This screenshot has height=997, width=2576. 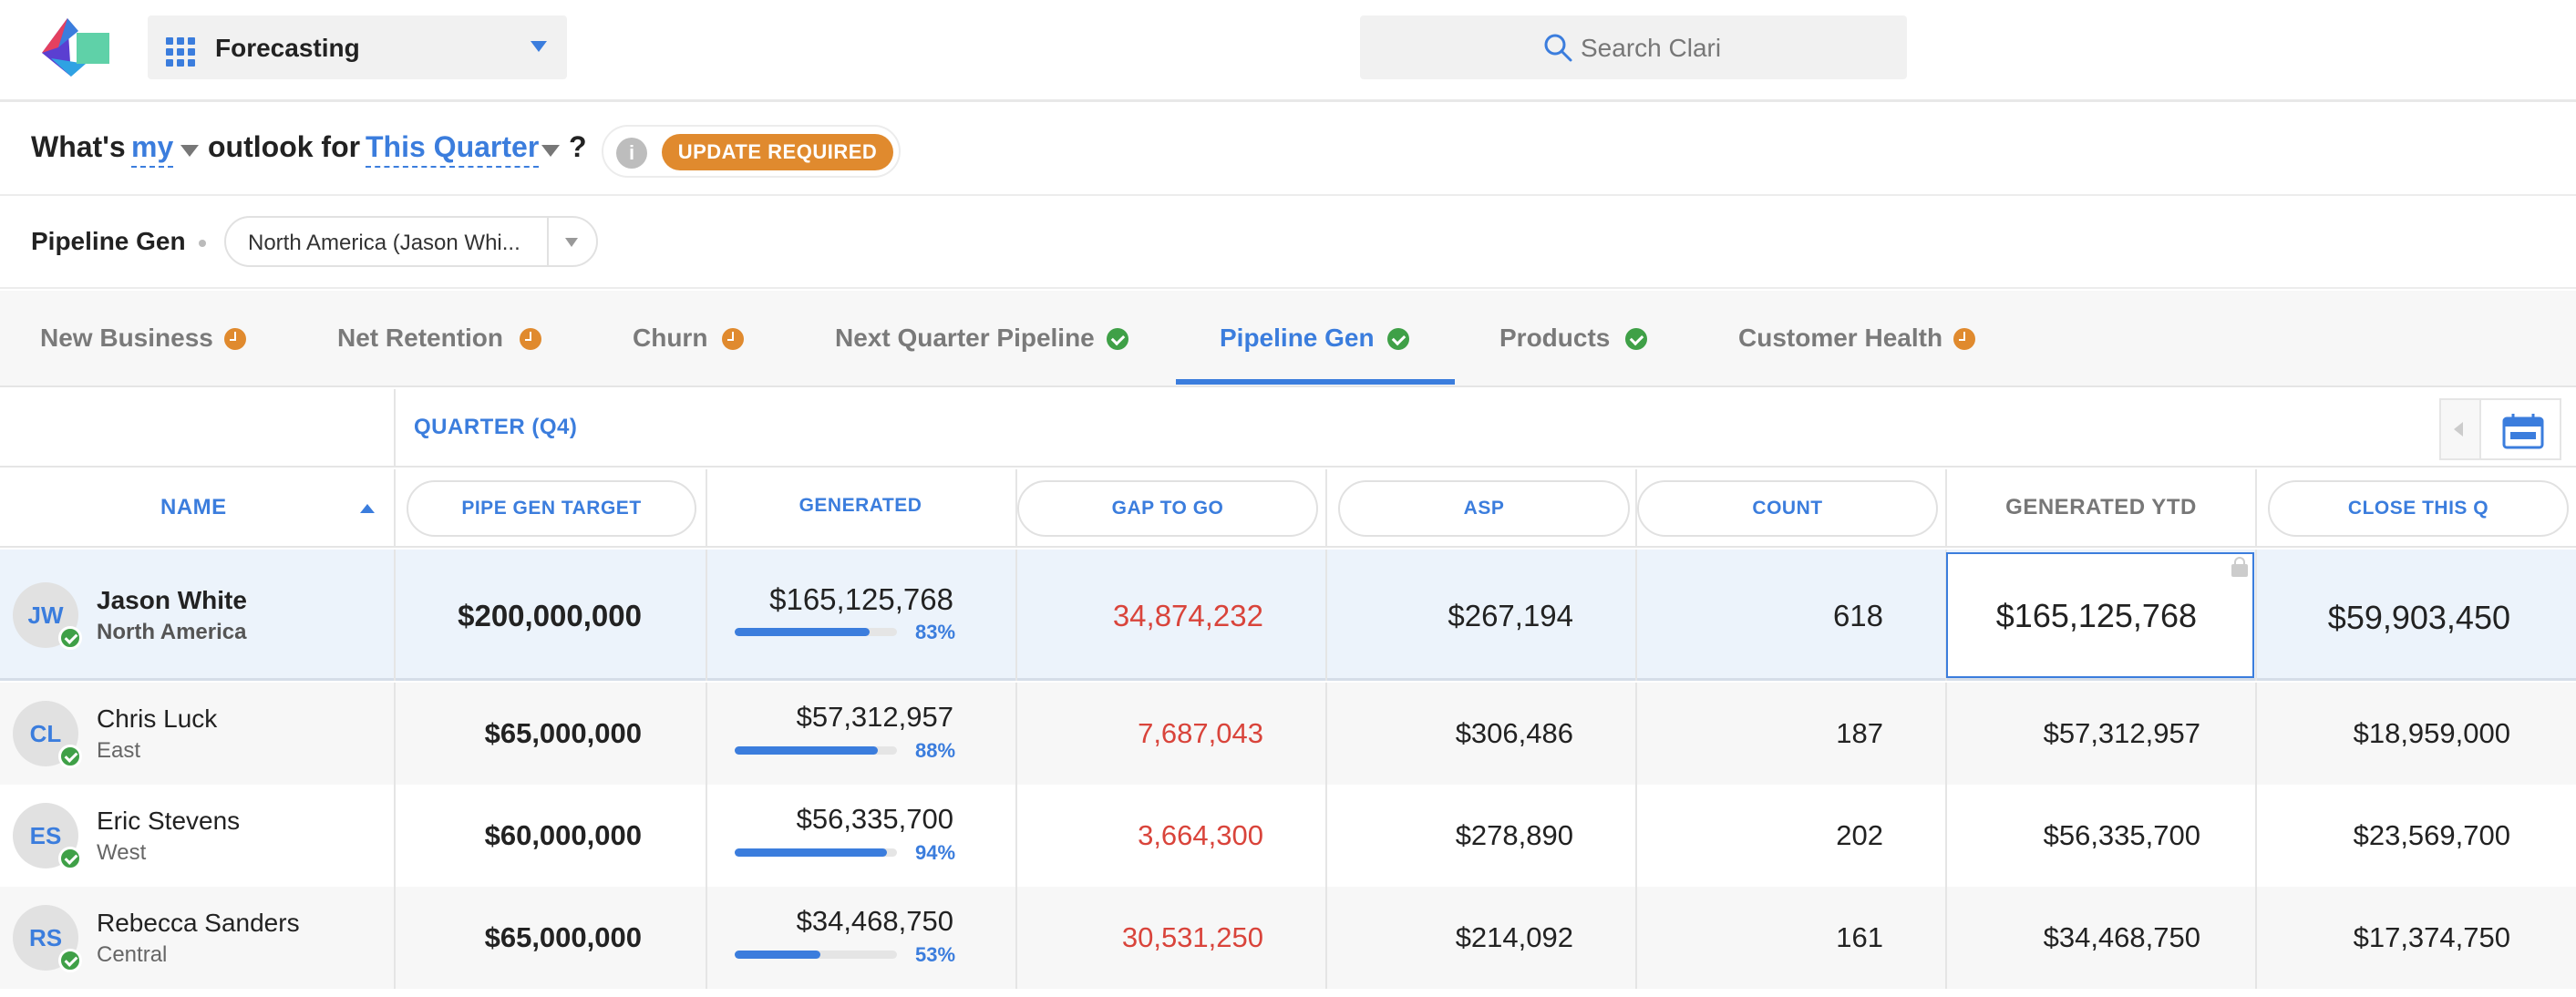 What do you see at coordinates (1200, 835) in the screenshot?
I see `gap-to-go-value: 3,664,300` at bounding box center [1200, 835].